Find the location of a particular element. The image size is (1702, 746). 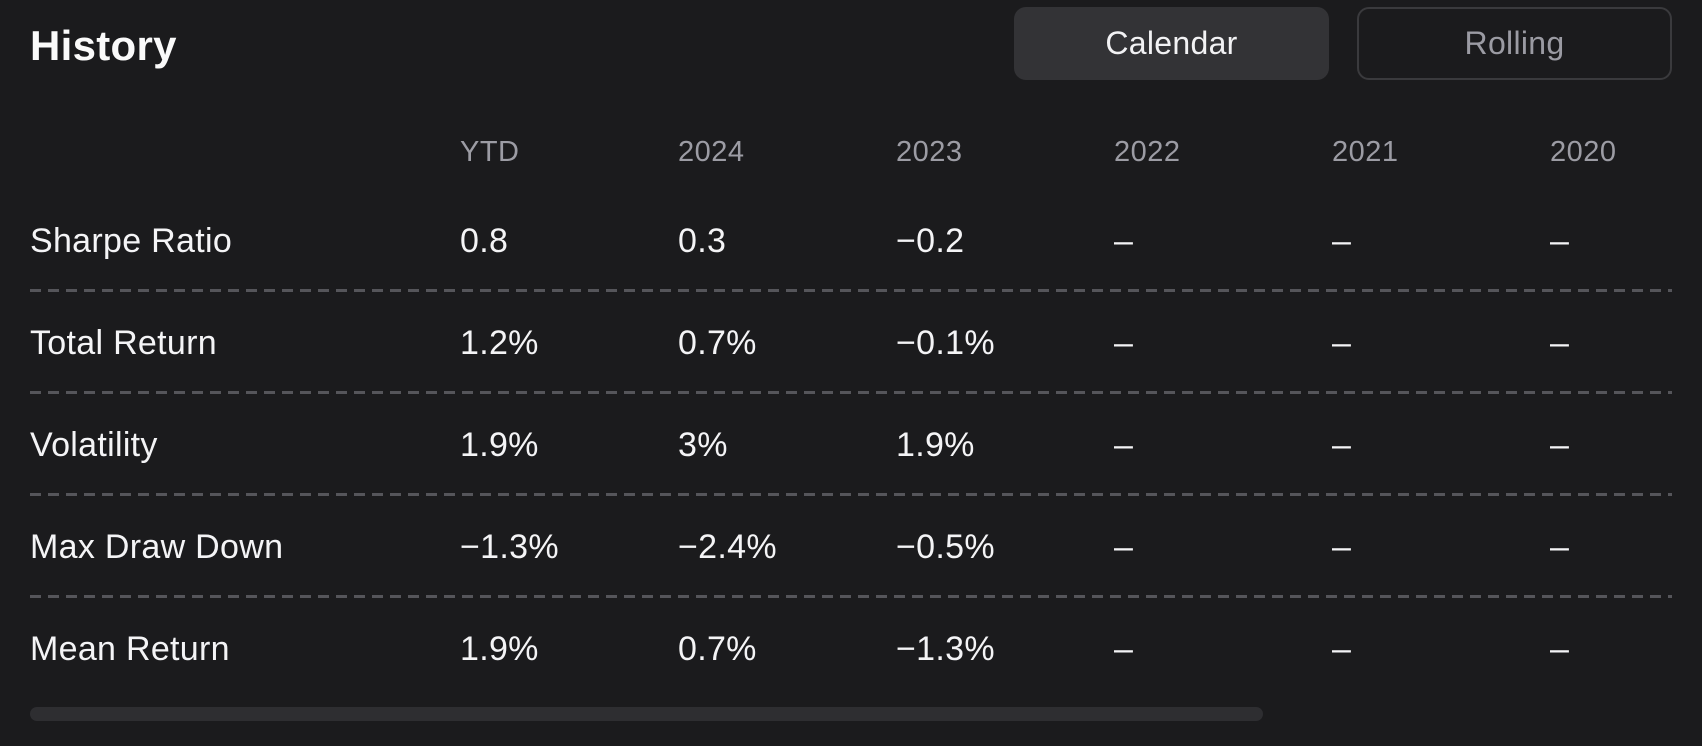

column-header-2020: 2020 is located at coordinates (1583, 152).